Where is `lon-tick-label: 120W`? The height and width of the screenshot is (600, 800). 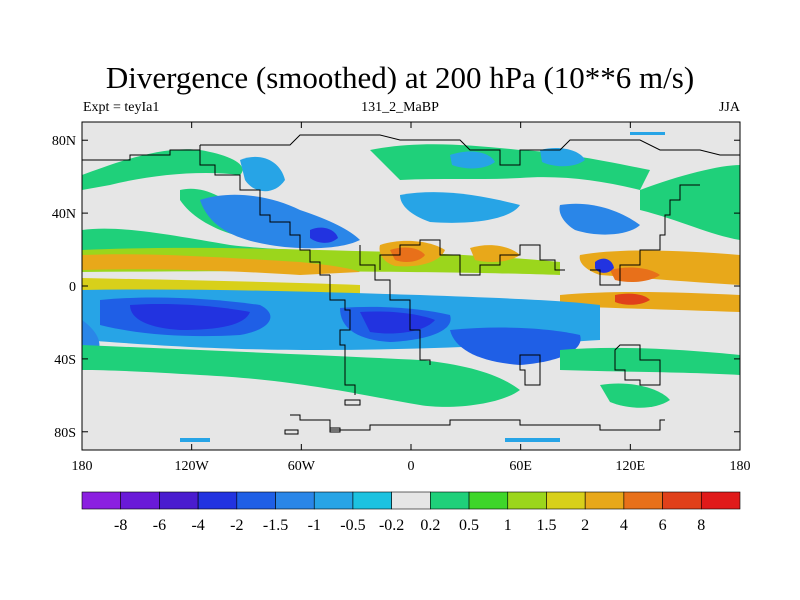
lon-tick-label: 120W is located at coordinates (192, 466).